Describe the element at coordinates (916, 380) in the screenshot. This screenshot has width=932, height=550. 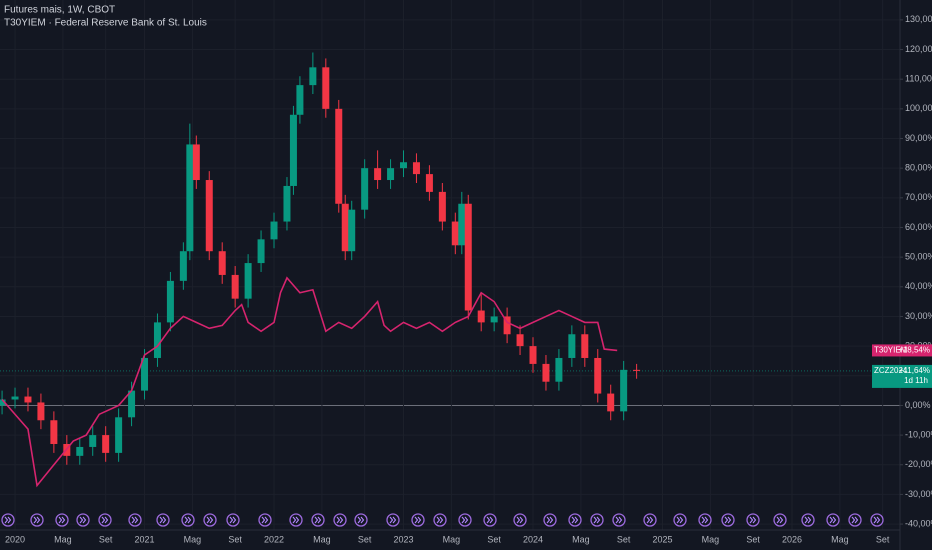
I see `badge-countdown: 1d 11h` at that location.